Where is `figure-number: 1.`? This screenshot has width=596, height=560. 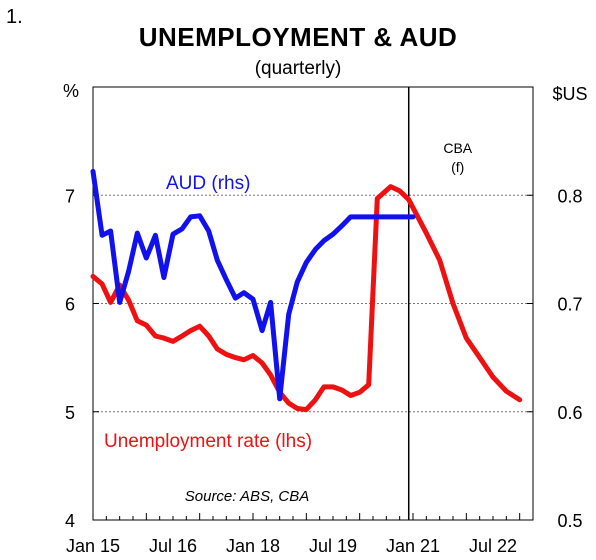
figure-number: 1. is located at coordinates (14, 17).